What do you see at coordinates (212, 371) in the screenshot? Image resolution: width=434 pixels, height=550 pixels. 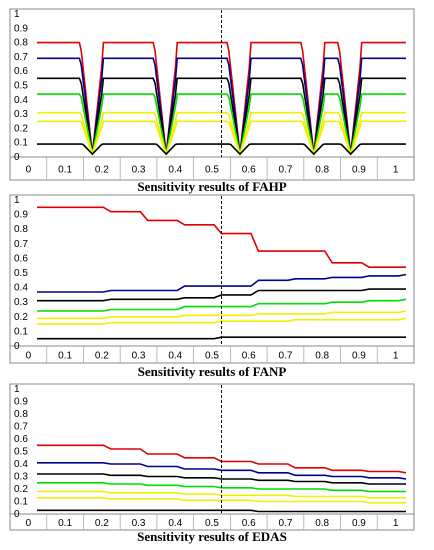 I see `chart-title: Sensitivity results of FANP` at bounding box center [212, 371].